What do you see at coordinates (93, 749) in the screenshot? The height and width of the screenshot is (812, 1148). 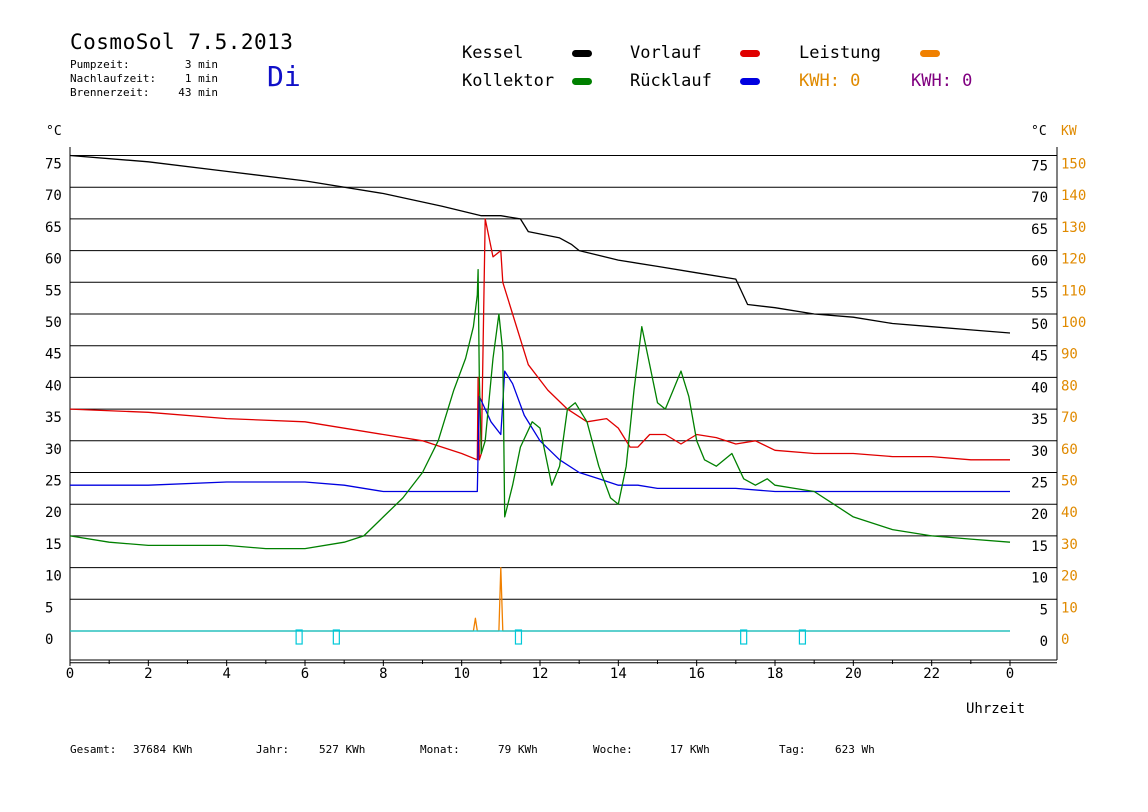 I see `footer-total-label: Gesamt:` at bounding box center [93, 749].